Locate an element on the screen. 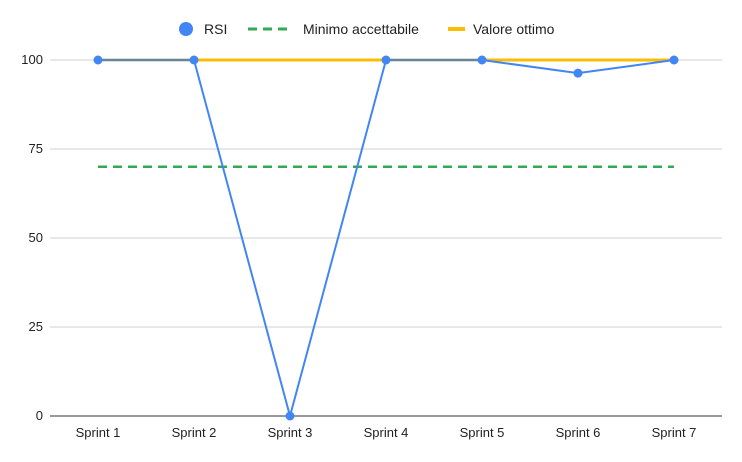 The image size is (742, 462). legend-item: Valore ottimo is located at coordinates (501, 29).